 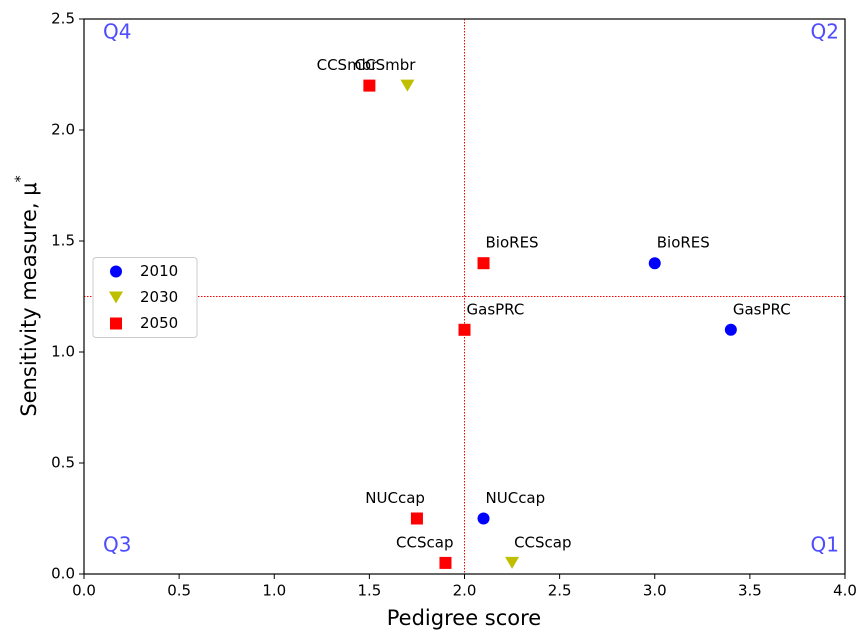 What do you see at coordinates (845, 591) in the screenshot?
I see `x-tick-label: 4.0` at bounding box center [845, 591].